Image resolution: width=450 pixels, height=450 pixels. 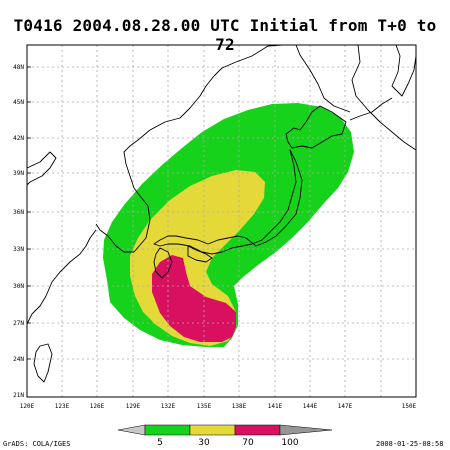 What do you see at coordinates (18, 249) in the screenshot?
I see `lat-label: 33N` at bounding box center [18, 249].